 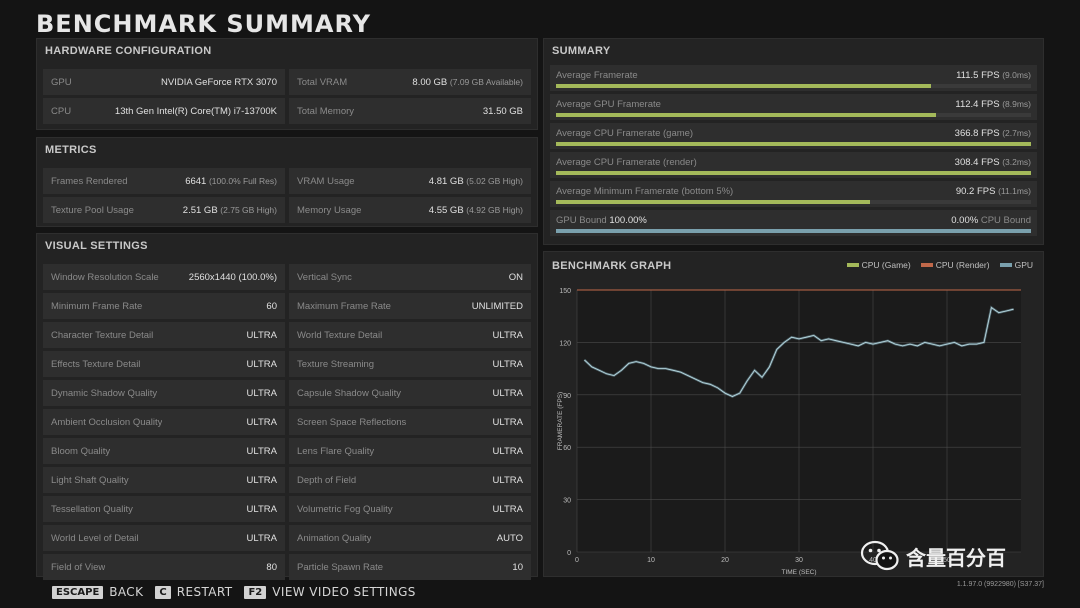 I want to click on setting-label: Particle Spawn Rate, so click(x=340, y=567).